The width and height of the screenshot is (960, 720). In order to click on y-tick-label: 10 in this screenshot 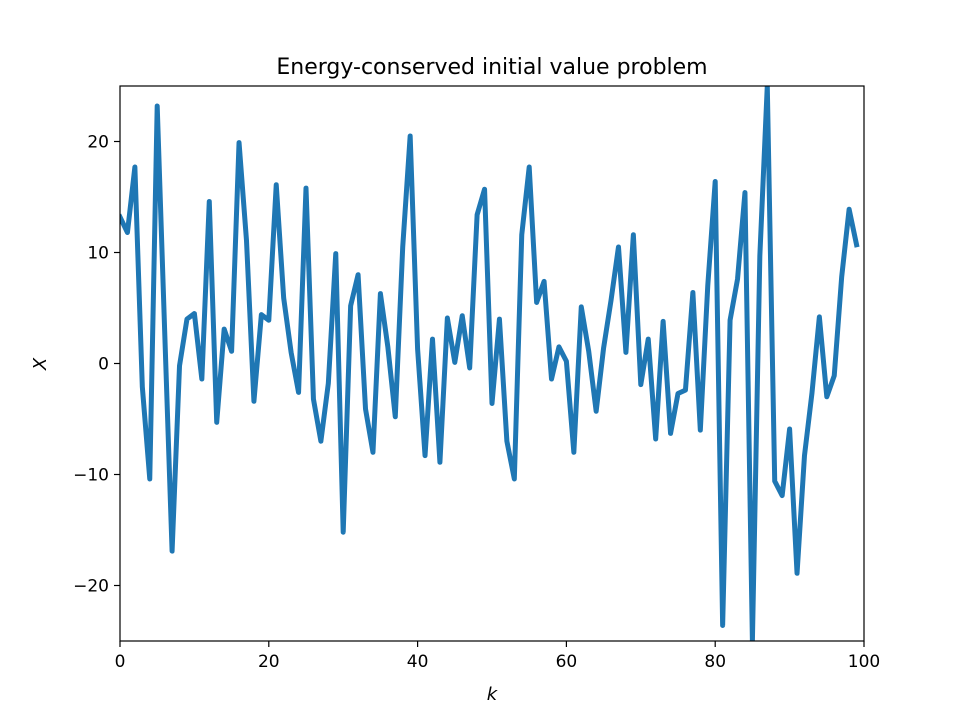, I will do `click(98, 254)`.